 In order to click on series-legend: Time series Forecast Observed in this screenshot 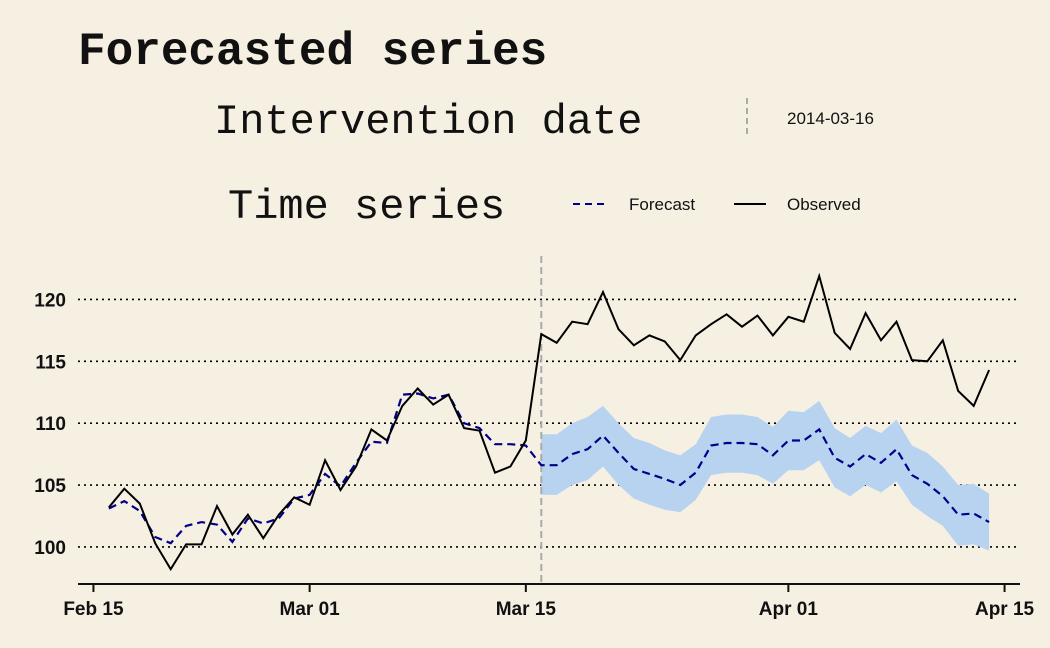, I will do `click(544, 207)`.